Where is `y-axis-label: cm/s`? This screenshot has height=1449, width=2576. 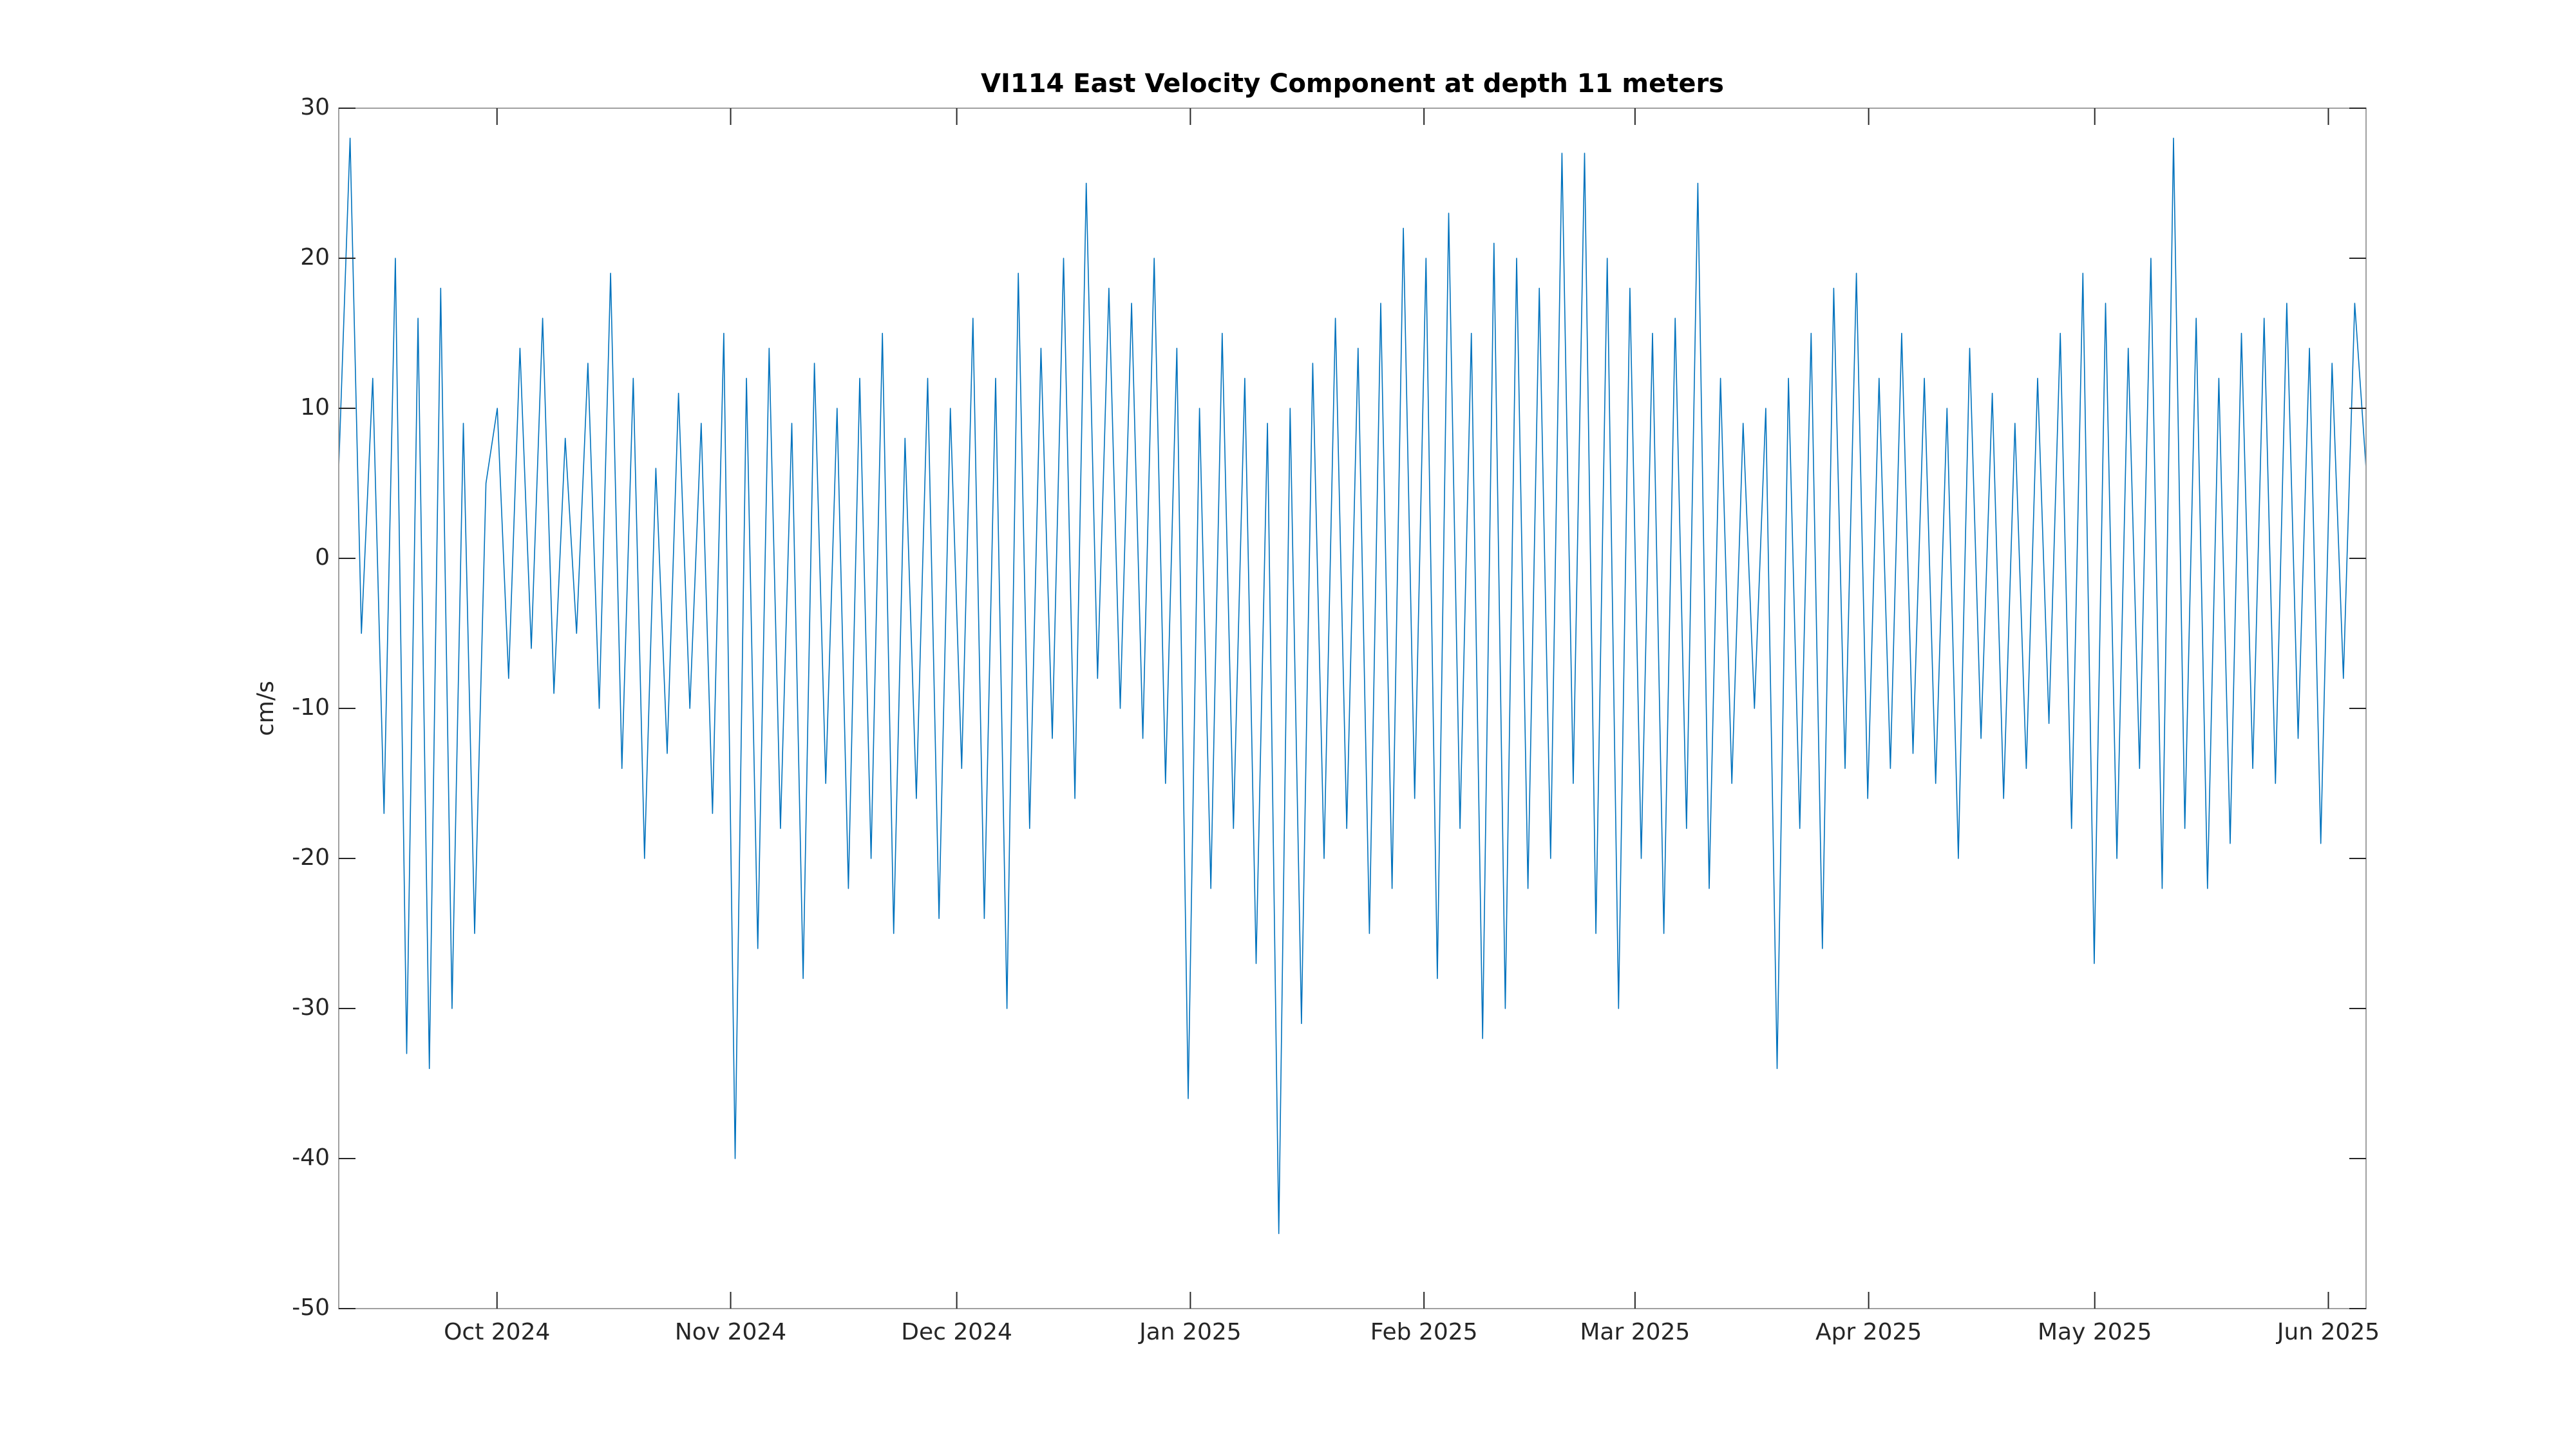 y-axis-label: cm/s is located at coordinates (265, 709).